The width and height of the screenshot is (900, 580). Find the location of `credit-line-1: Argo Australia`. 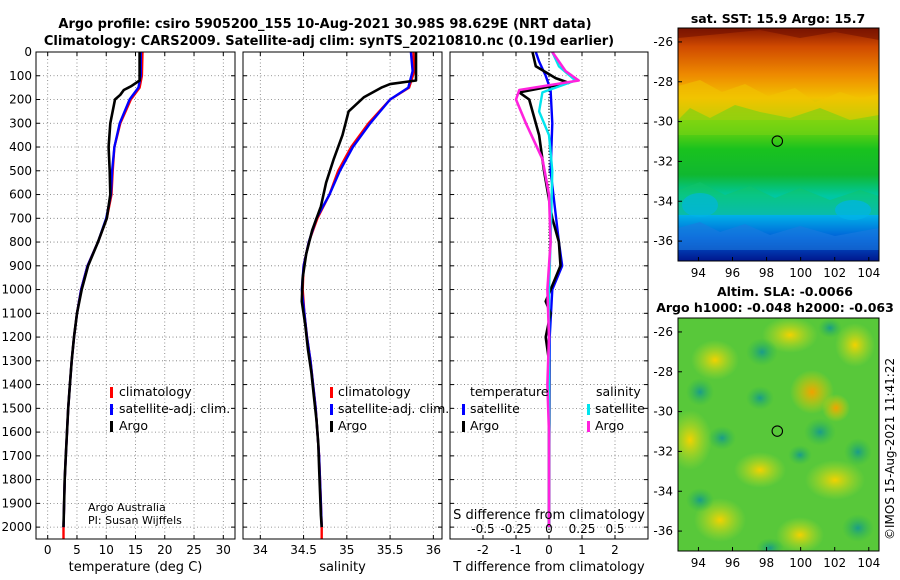

credit-line-1: Argo Australia is located at coordinates (127, 507).